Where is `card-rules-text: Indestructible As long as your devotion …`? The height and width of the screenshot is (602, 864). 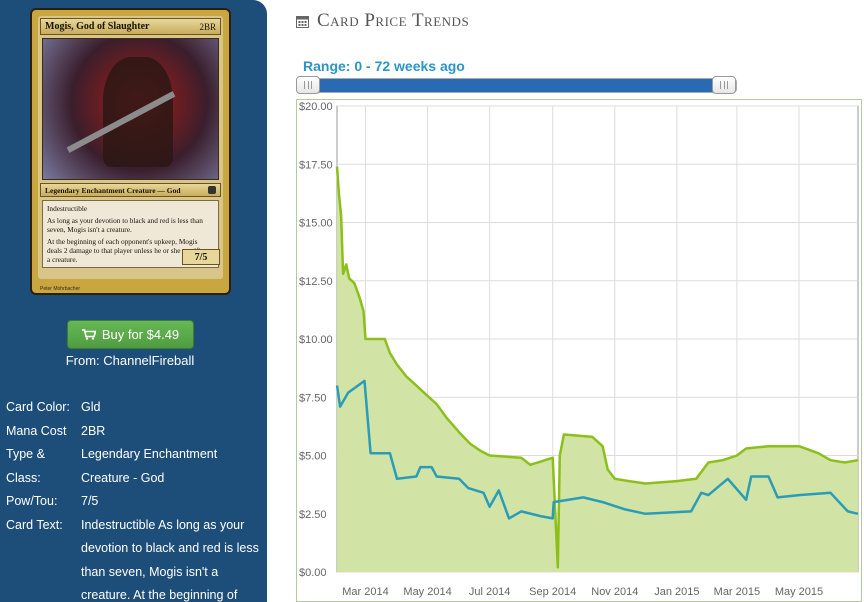 card-rules-text: Indestructible As long as your devotion … is located at coordinates (130, 234).